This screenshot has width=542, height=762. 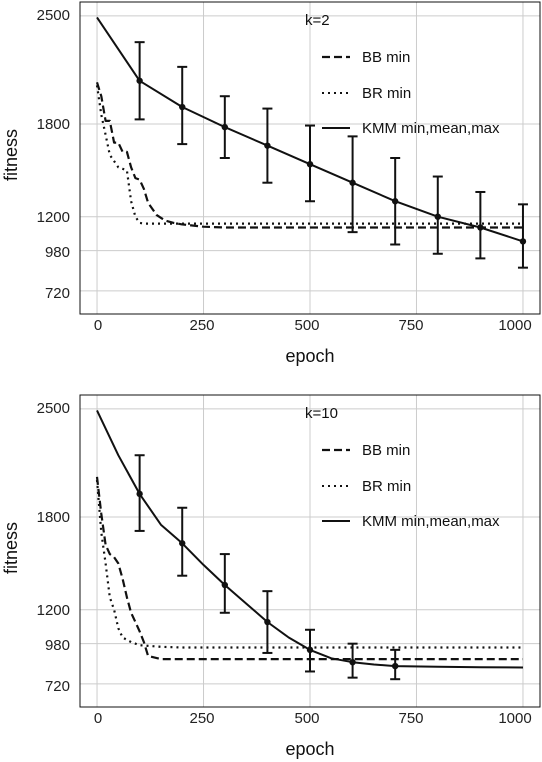 I want to click on panel-title: k=2, so click(x=317, y=20).